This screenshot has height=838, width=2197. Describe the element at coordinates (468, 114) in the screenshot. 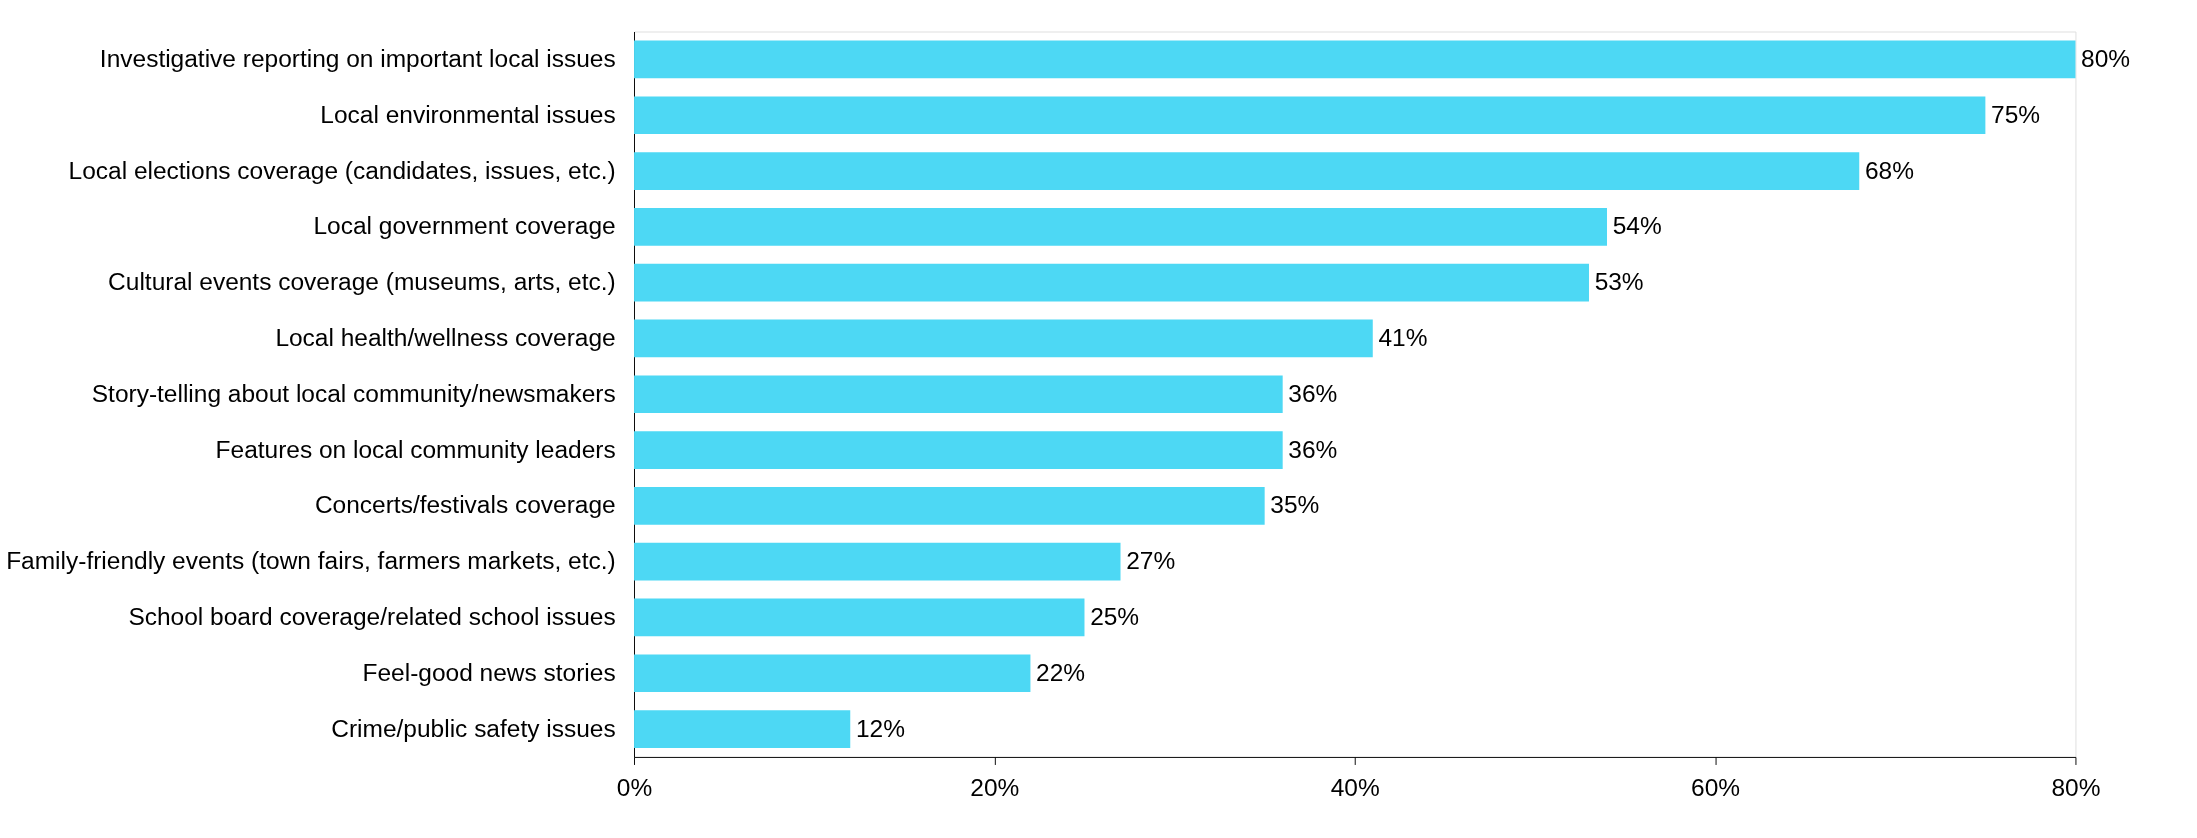

I see `y-tick-label: Local environmental issues` at that location.